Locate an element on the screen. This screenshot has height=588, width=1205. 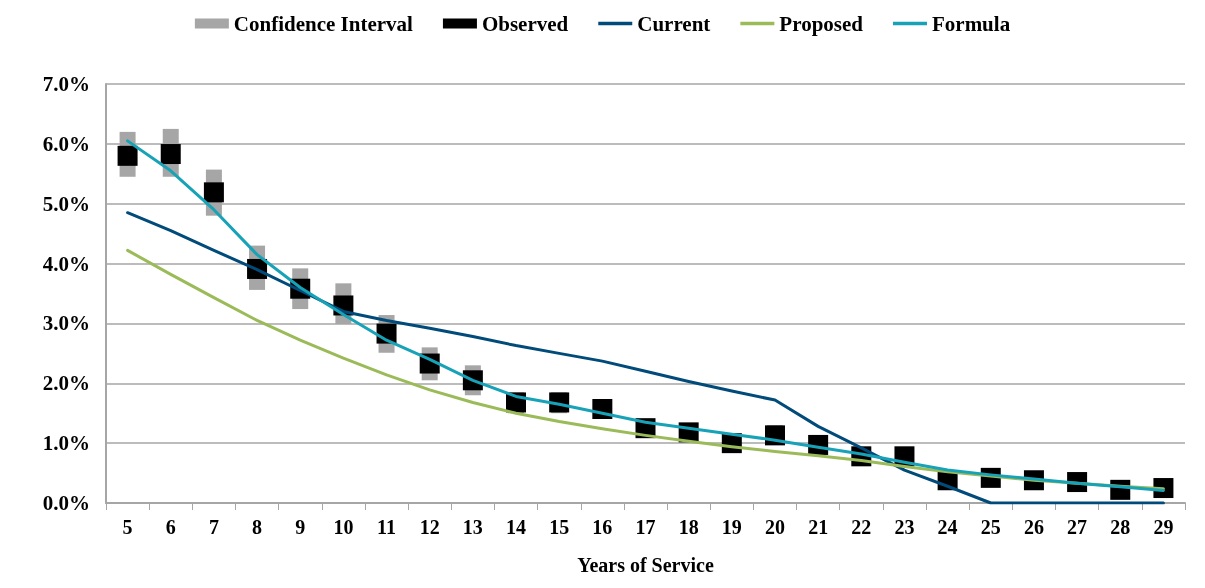
x-tick-label: 8 is located at coordinates (257, 527).